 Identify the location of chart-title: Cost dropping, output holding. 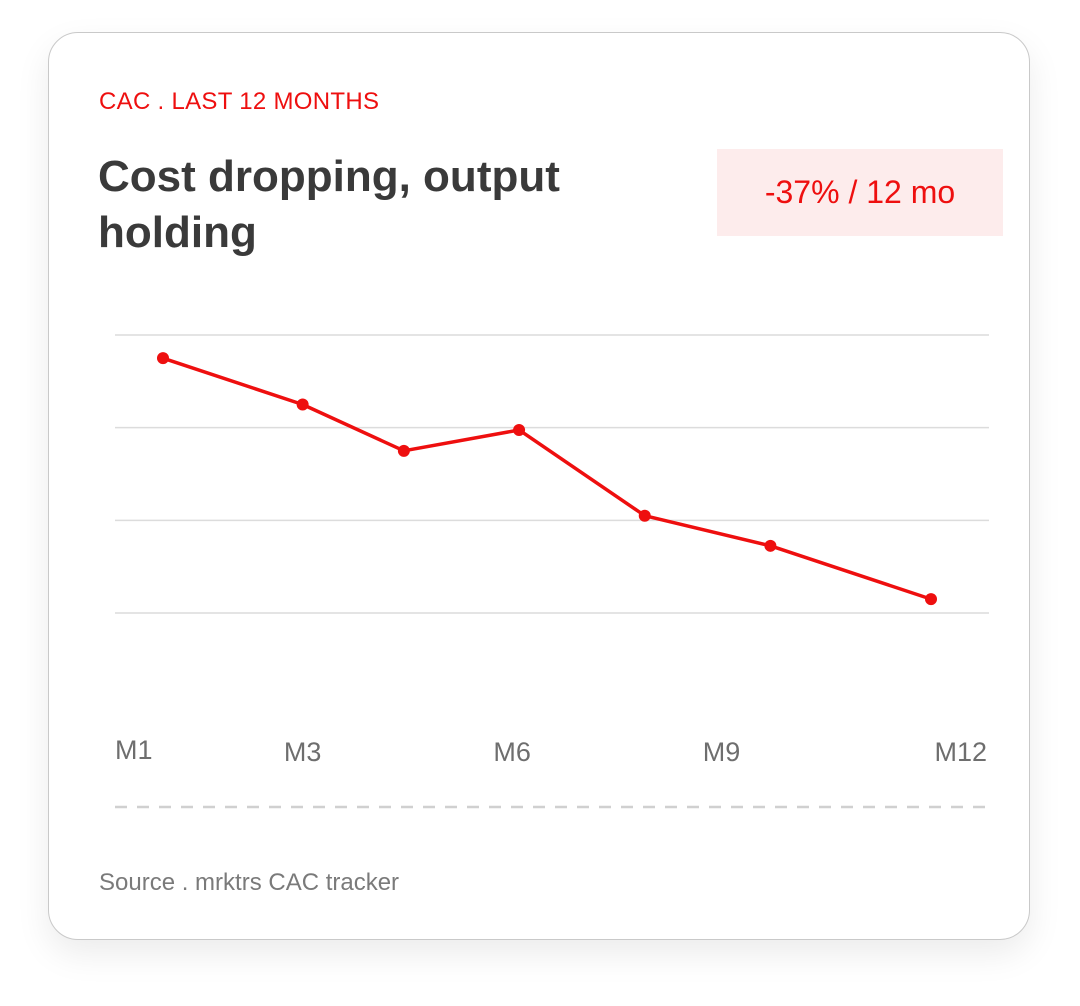
(329, 204).